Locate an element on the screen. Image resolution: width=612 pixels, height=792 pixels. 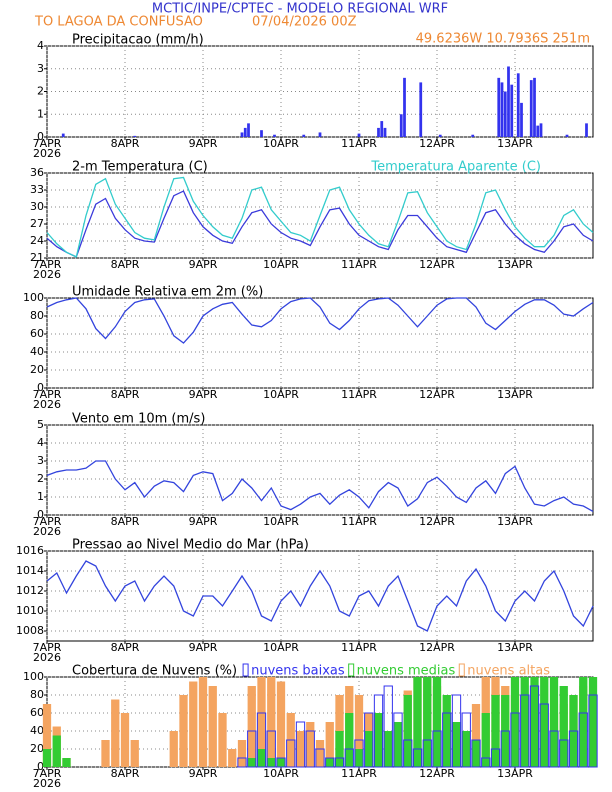
y-tick-label: 33 is located at coordinates (37, 189).